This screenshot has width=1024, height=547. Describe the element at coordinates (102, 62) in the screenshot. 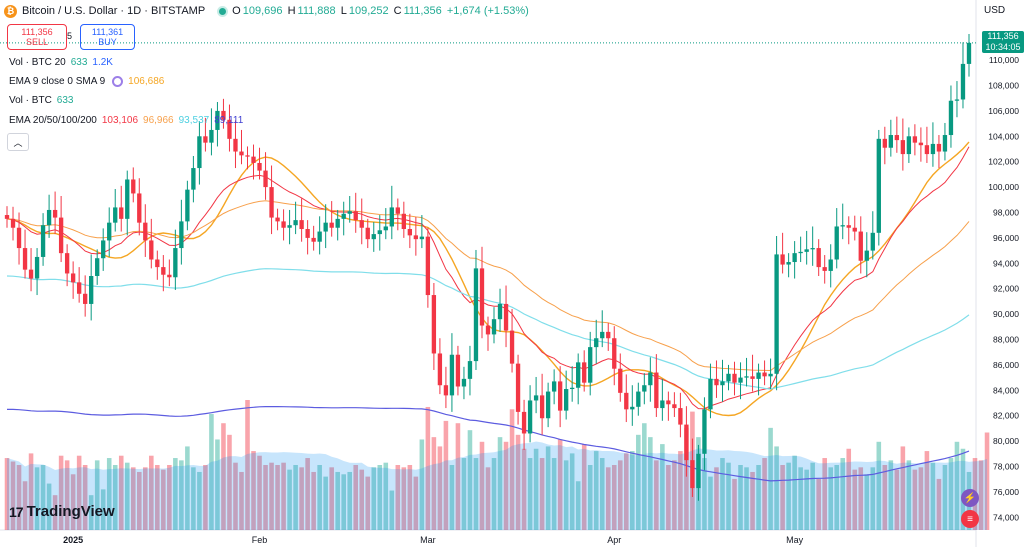

I see `indicator-value: 1.2K` at that location.